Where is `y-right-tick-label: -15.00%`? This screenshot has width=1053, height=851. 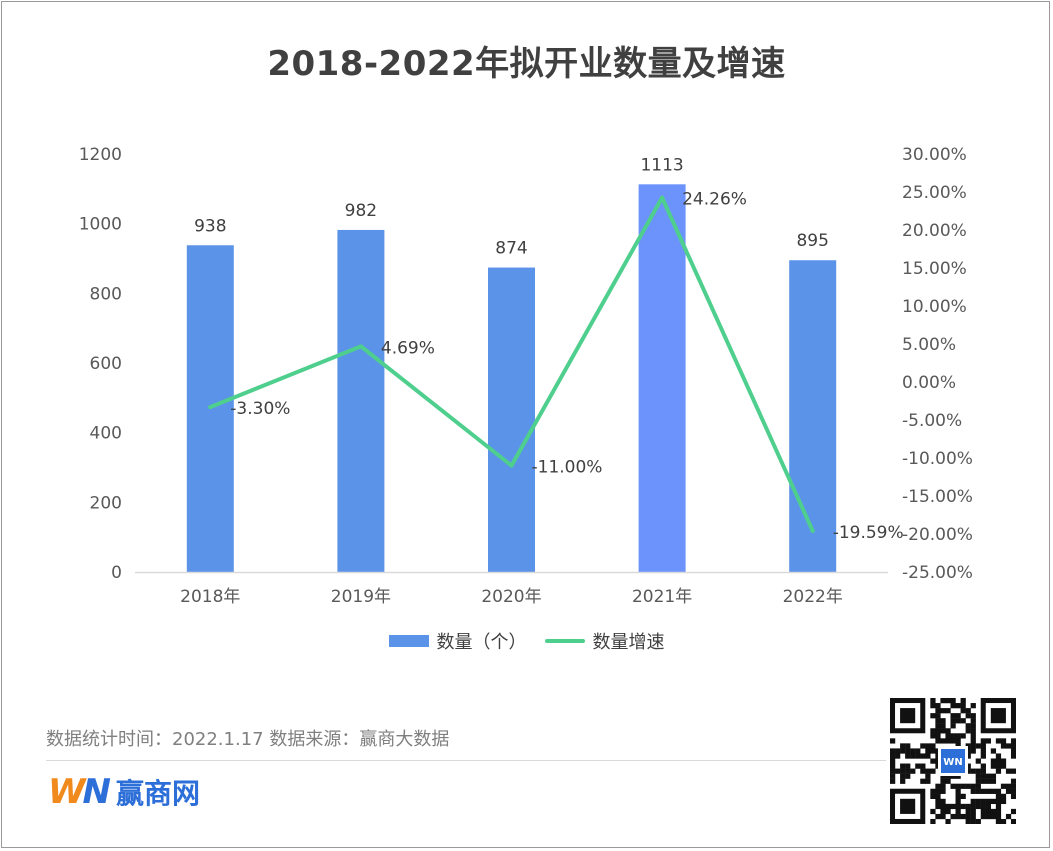
y-right-tick-label: -15.00% is located at coordinates (937, 497).